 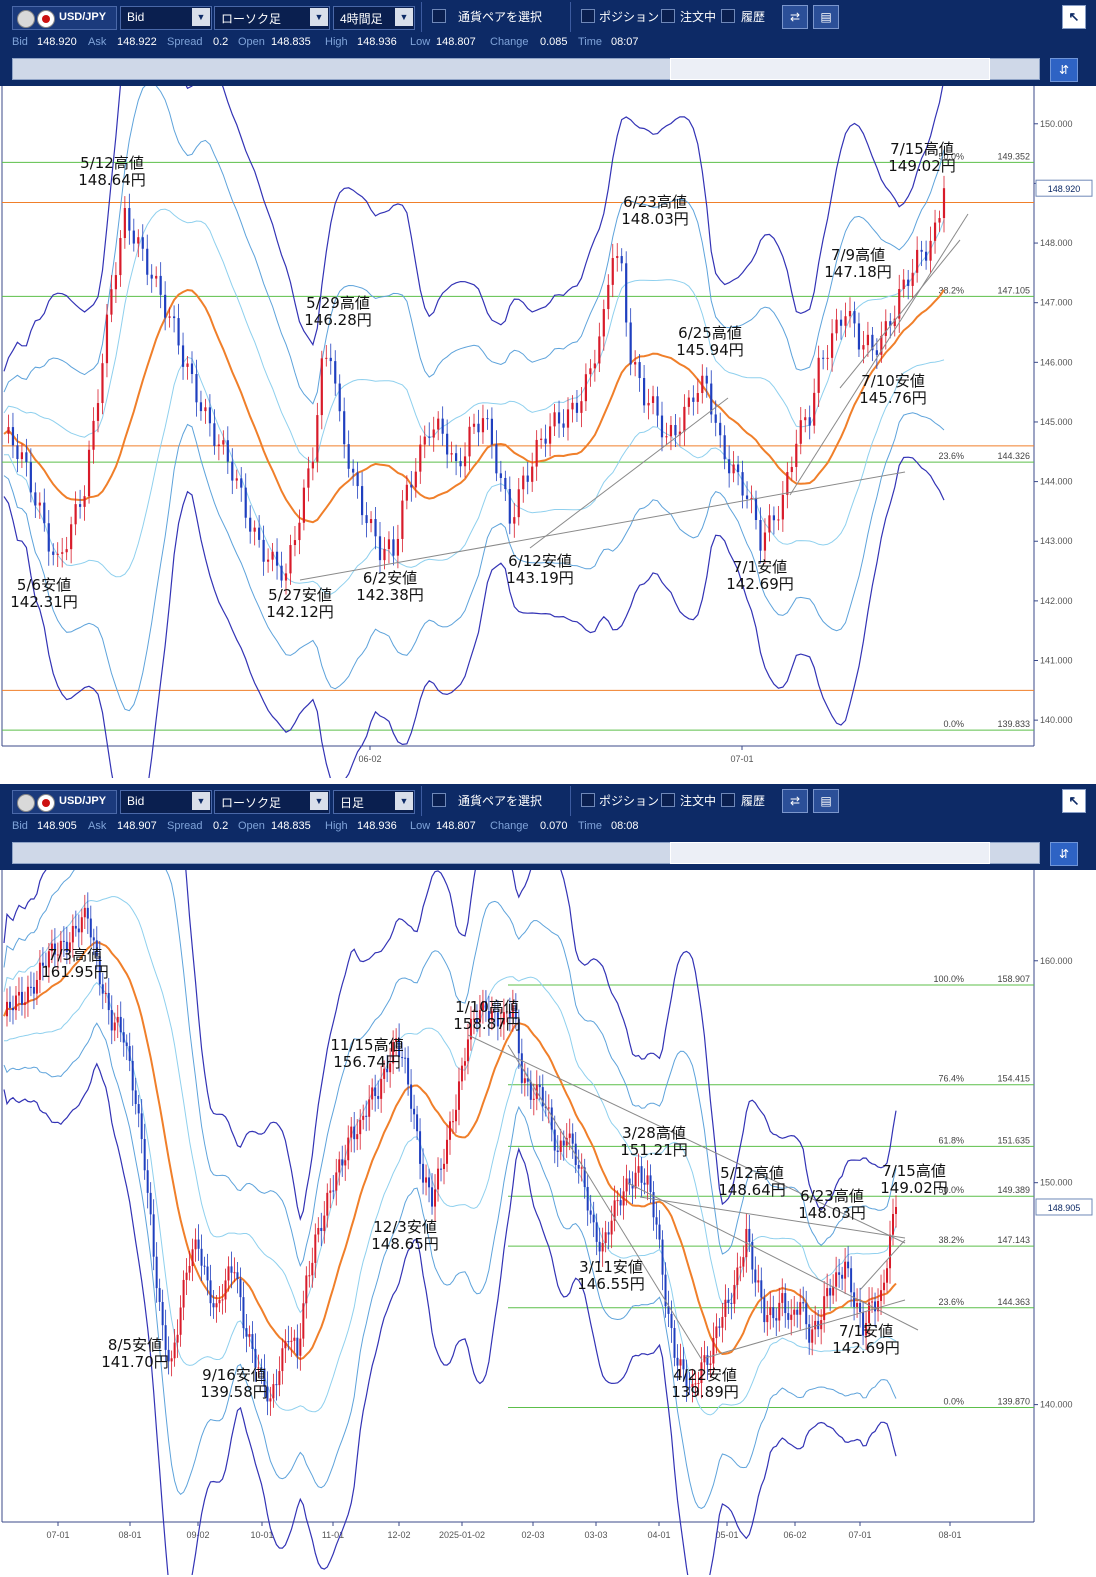 I want to click on timeframe-dropdown: 4時間足 ▼, so click(x=374, y=18).